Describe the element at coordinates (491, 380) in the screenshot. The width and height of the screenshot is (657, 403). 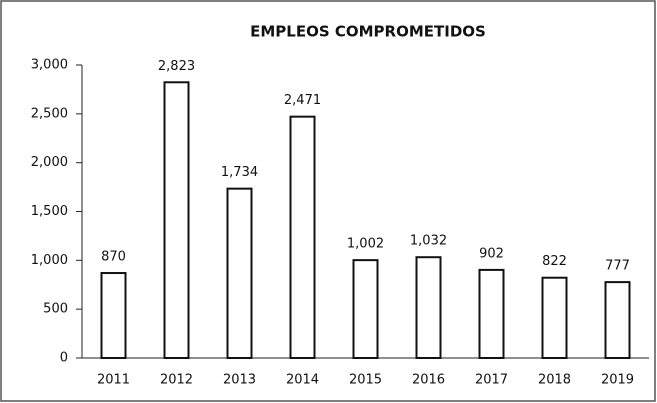
I see `x-tick-label: 2017` at that location.